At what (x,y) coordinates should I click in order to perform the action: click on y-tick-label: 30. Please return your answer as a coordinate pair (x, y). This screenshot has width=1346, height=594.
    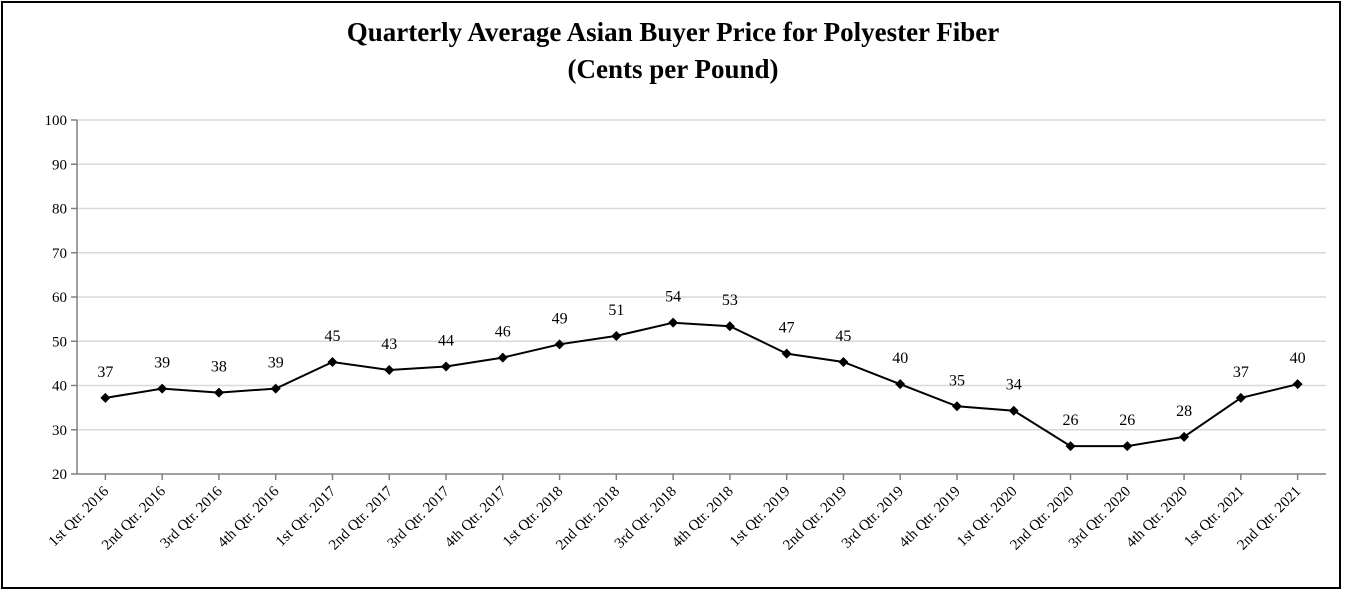
    Looking at the image, I should click on (59, 431).